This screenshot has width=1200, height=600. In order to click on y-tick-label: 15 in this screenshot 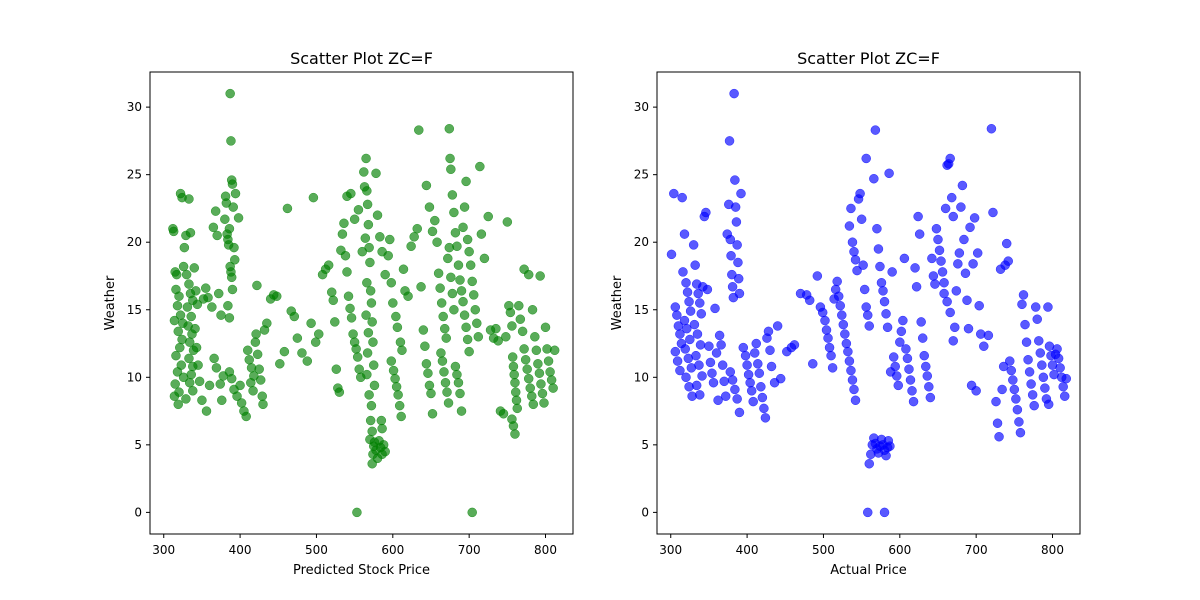, I will do `click(641, 310)`.